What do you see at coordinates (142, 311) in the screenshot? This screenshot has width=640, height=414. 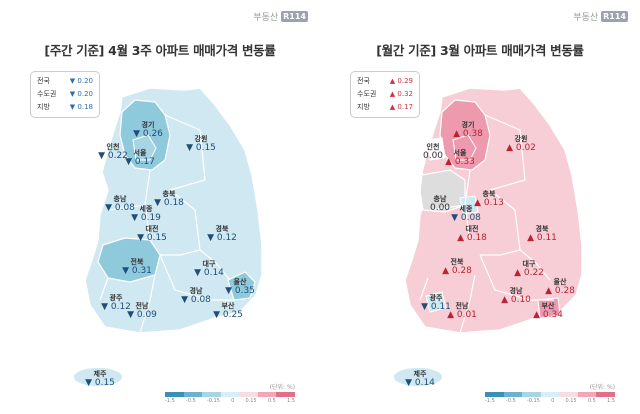 I see `region-label-jeonnam: 전남 ▼ 0.09` at bounding box center [142, 311].